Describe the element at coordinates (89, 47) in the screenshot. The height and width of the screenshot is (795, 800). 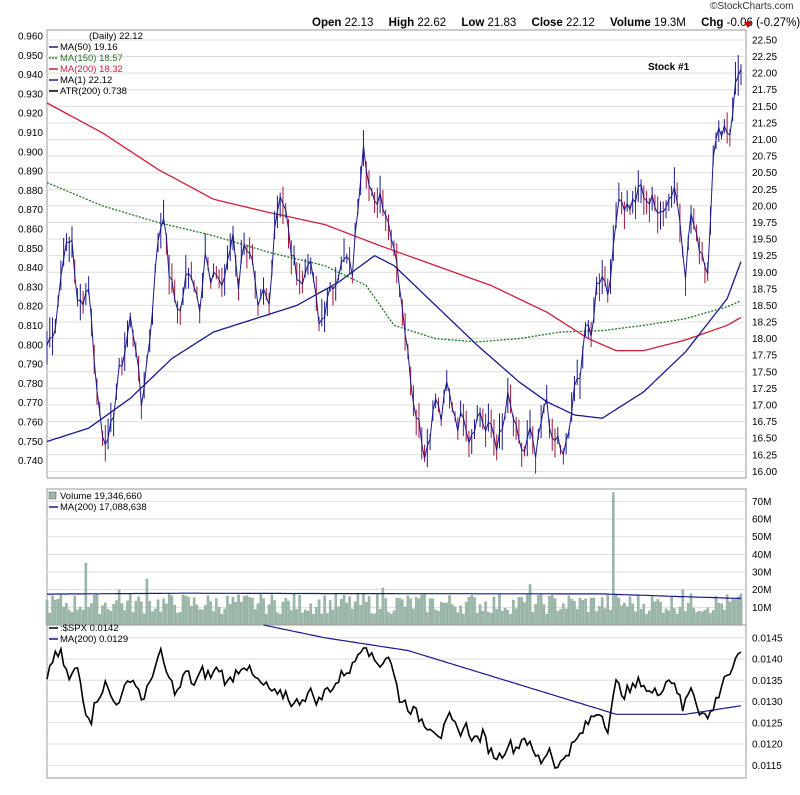
I see `price-legend-entry: MA(50) 19.16` at that location.